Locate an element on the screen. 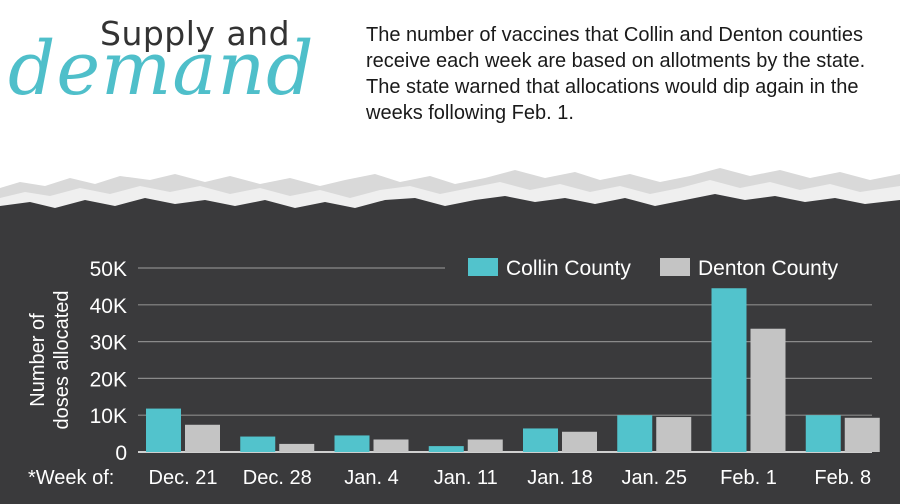 The height and width of the screenshot is (504, 900). legend: Collin County Denton County is located at coordinates (653, 268).